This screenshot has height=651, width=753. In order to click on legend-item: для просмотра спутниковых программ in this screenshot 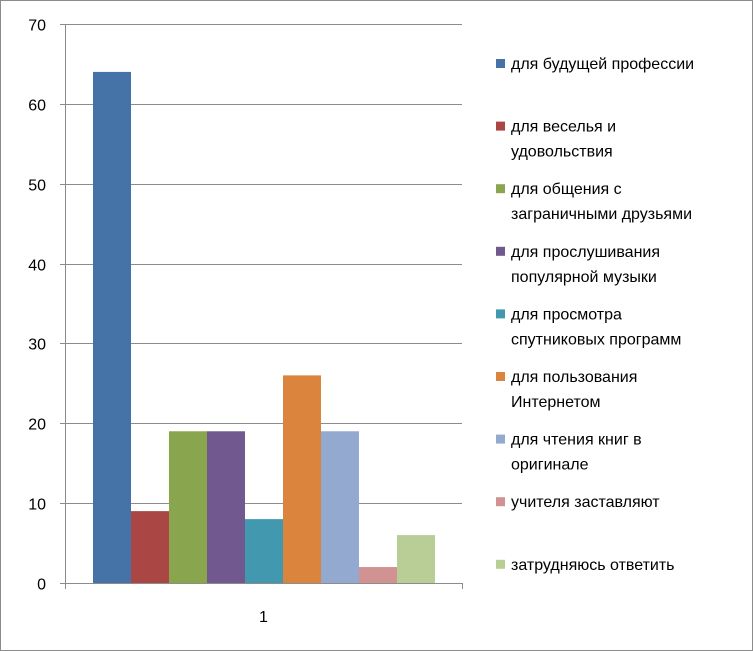, I will do `click(588, 327)`.